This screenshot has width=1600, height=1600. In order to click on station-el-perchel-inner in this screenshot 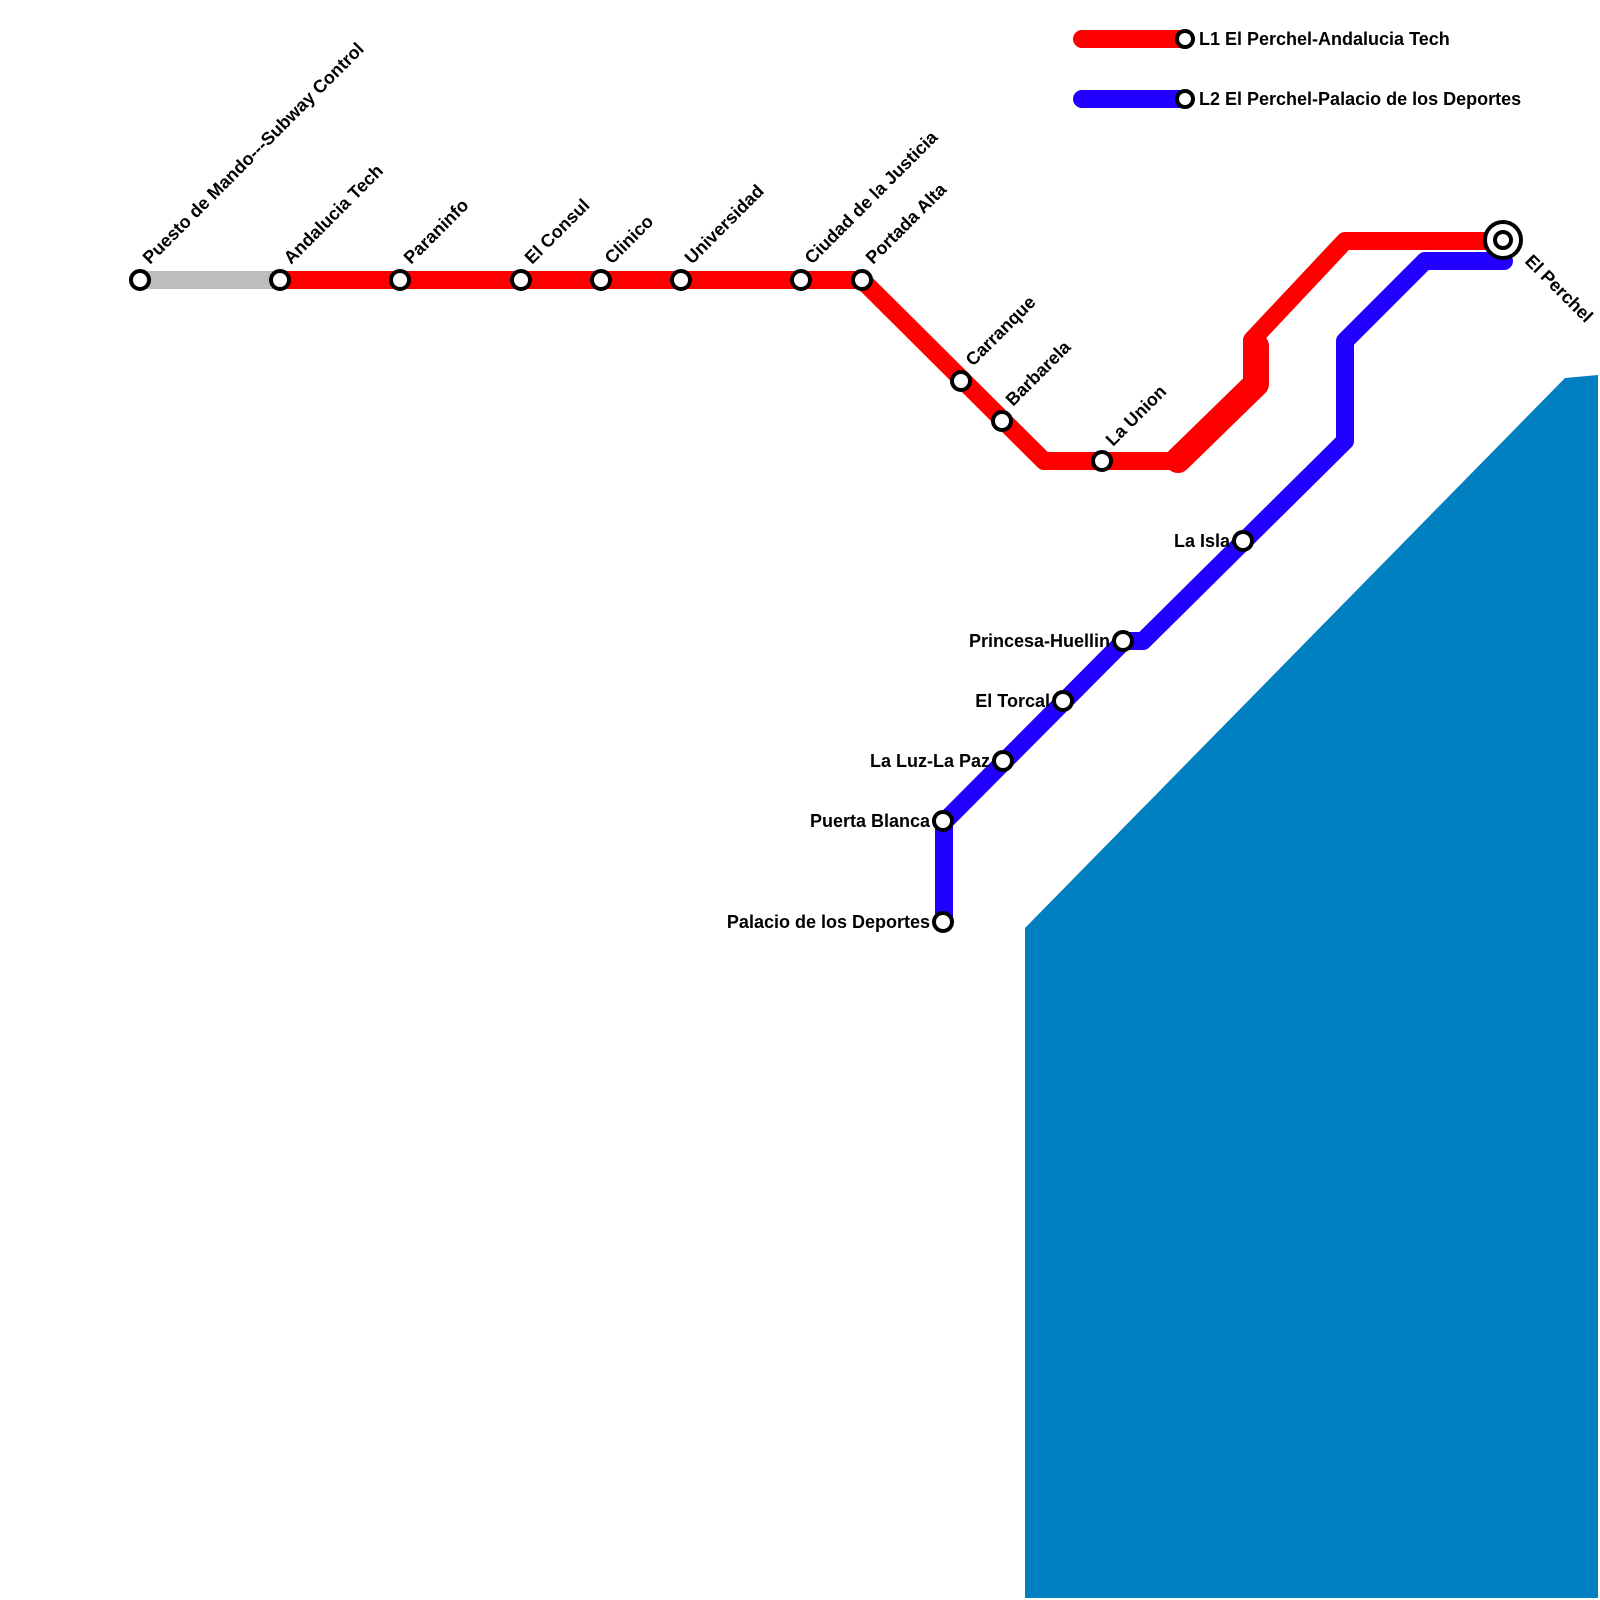, I will do `click(1503, 240)`.